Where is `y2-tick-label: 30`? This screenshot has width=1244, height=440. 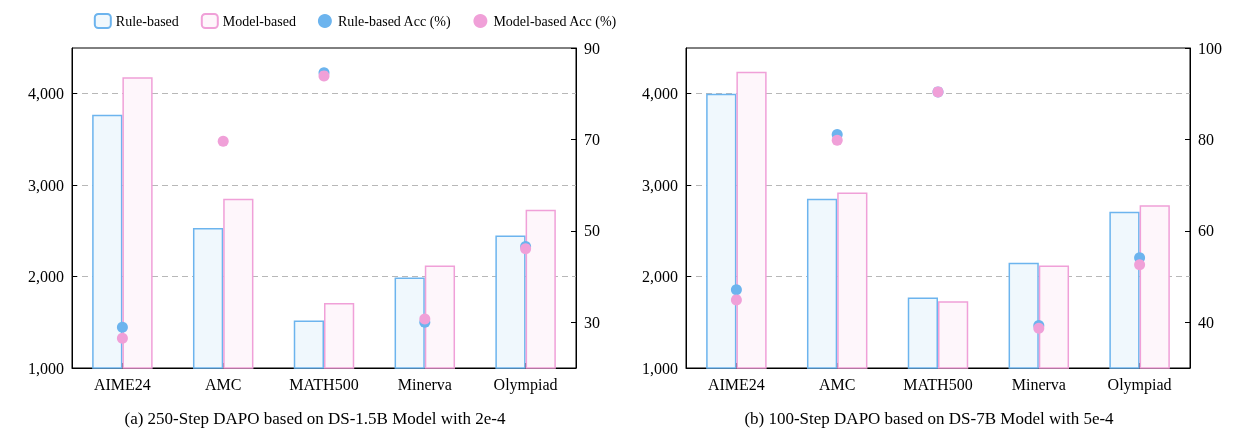
y2-tick-label: 30 is located at coordinates (592, 322).